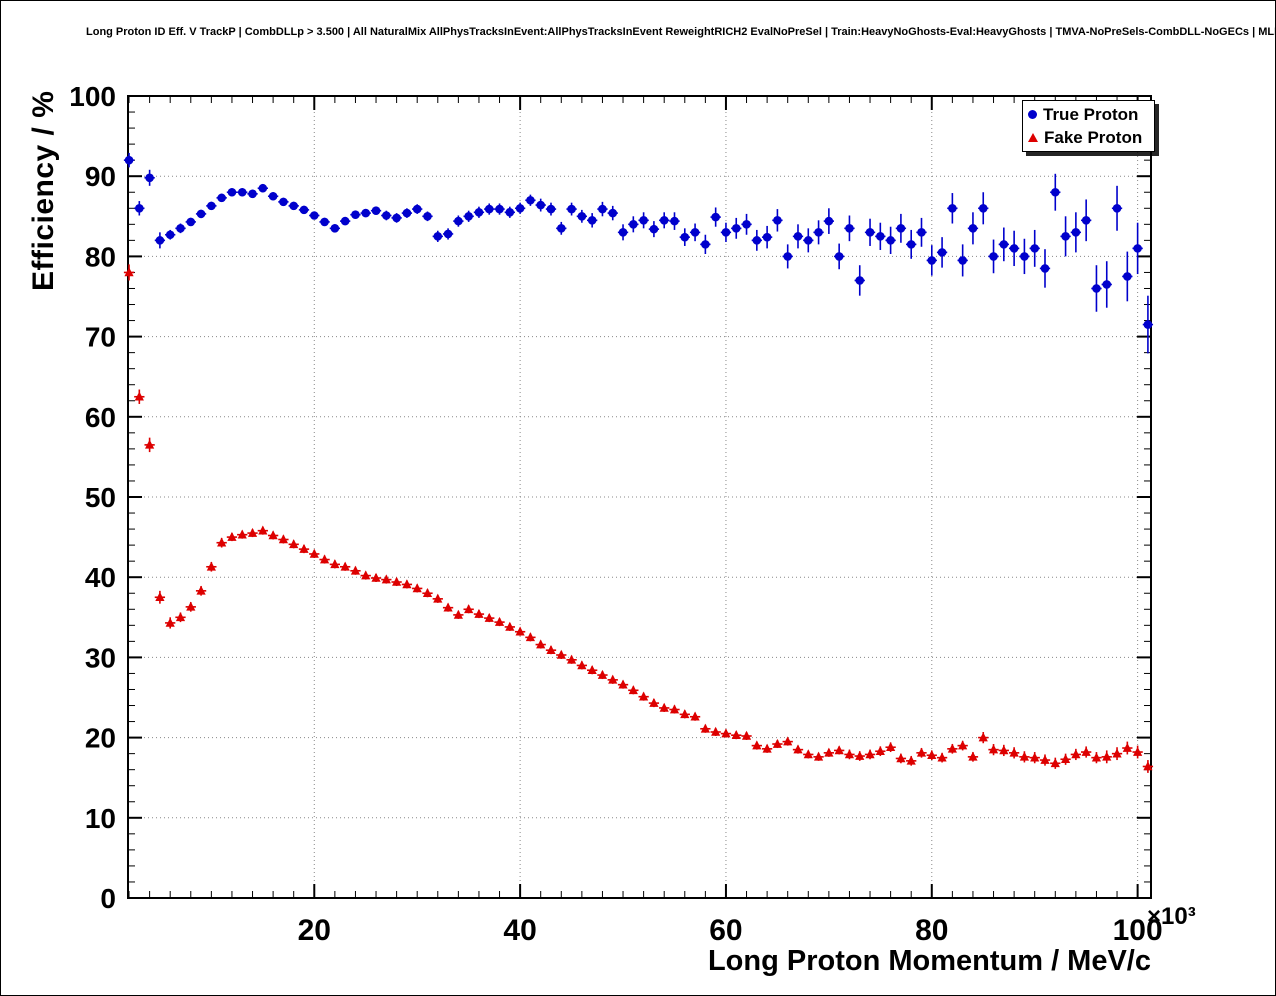 The image size is (1276, 996). What do you see at coordinates (1032, 114) in the screenshot?
I see `true-proton-marker-icon` at bounding box center [1032, 114].